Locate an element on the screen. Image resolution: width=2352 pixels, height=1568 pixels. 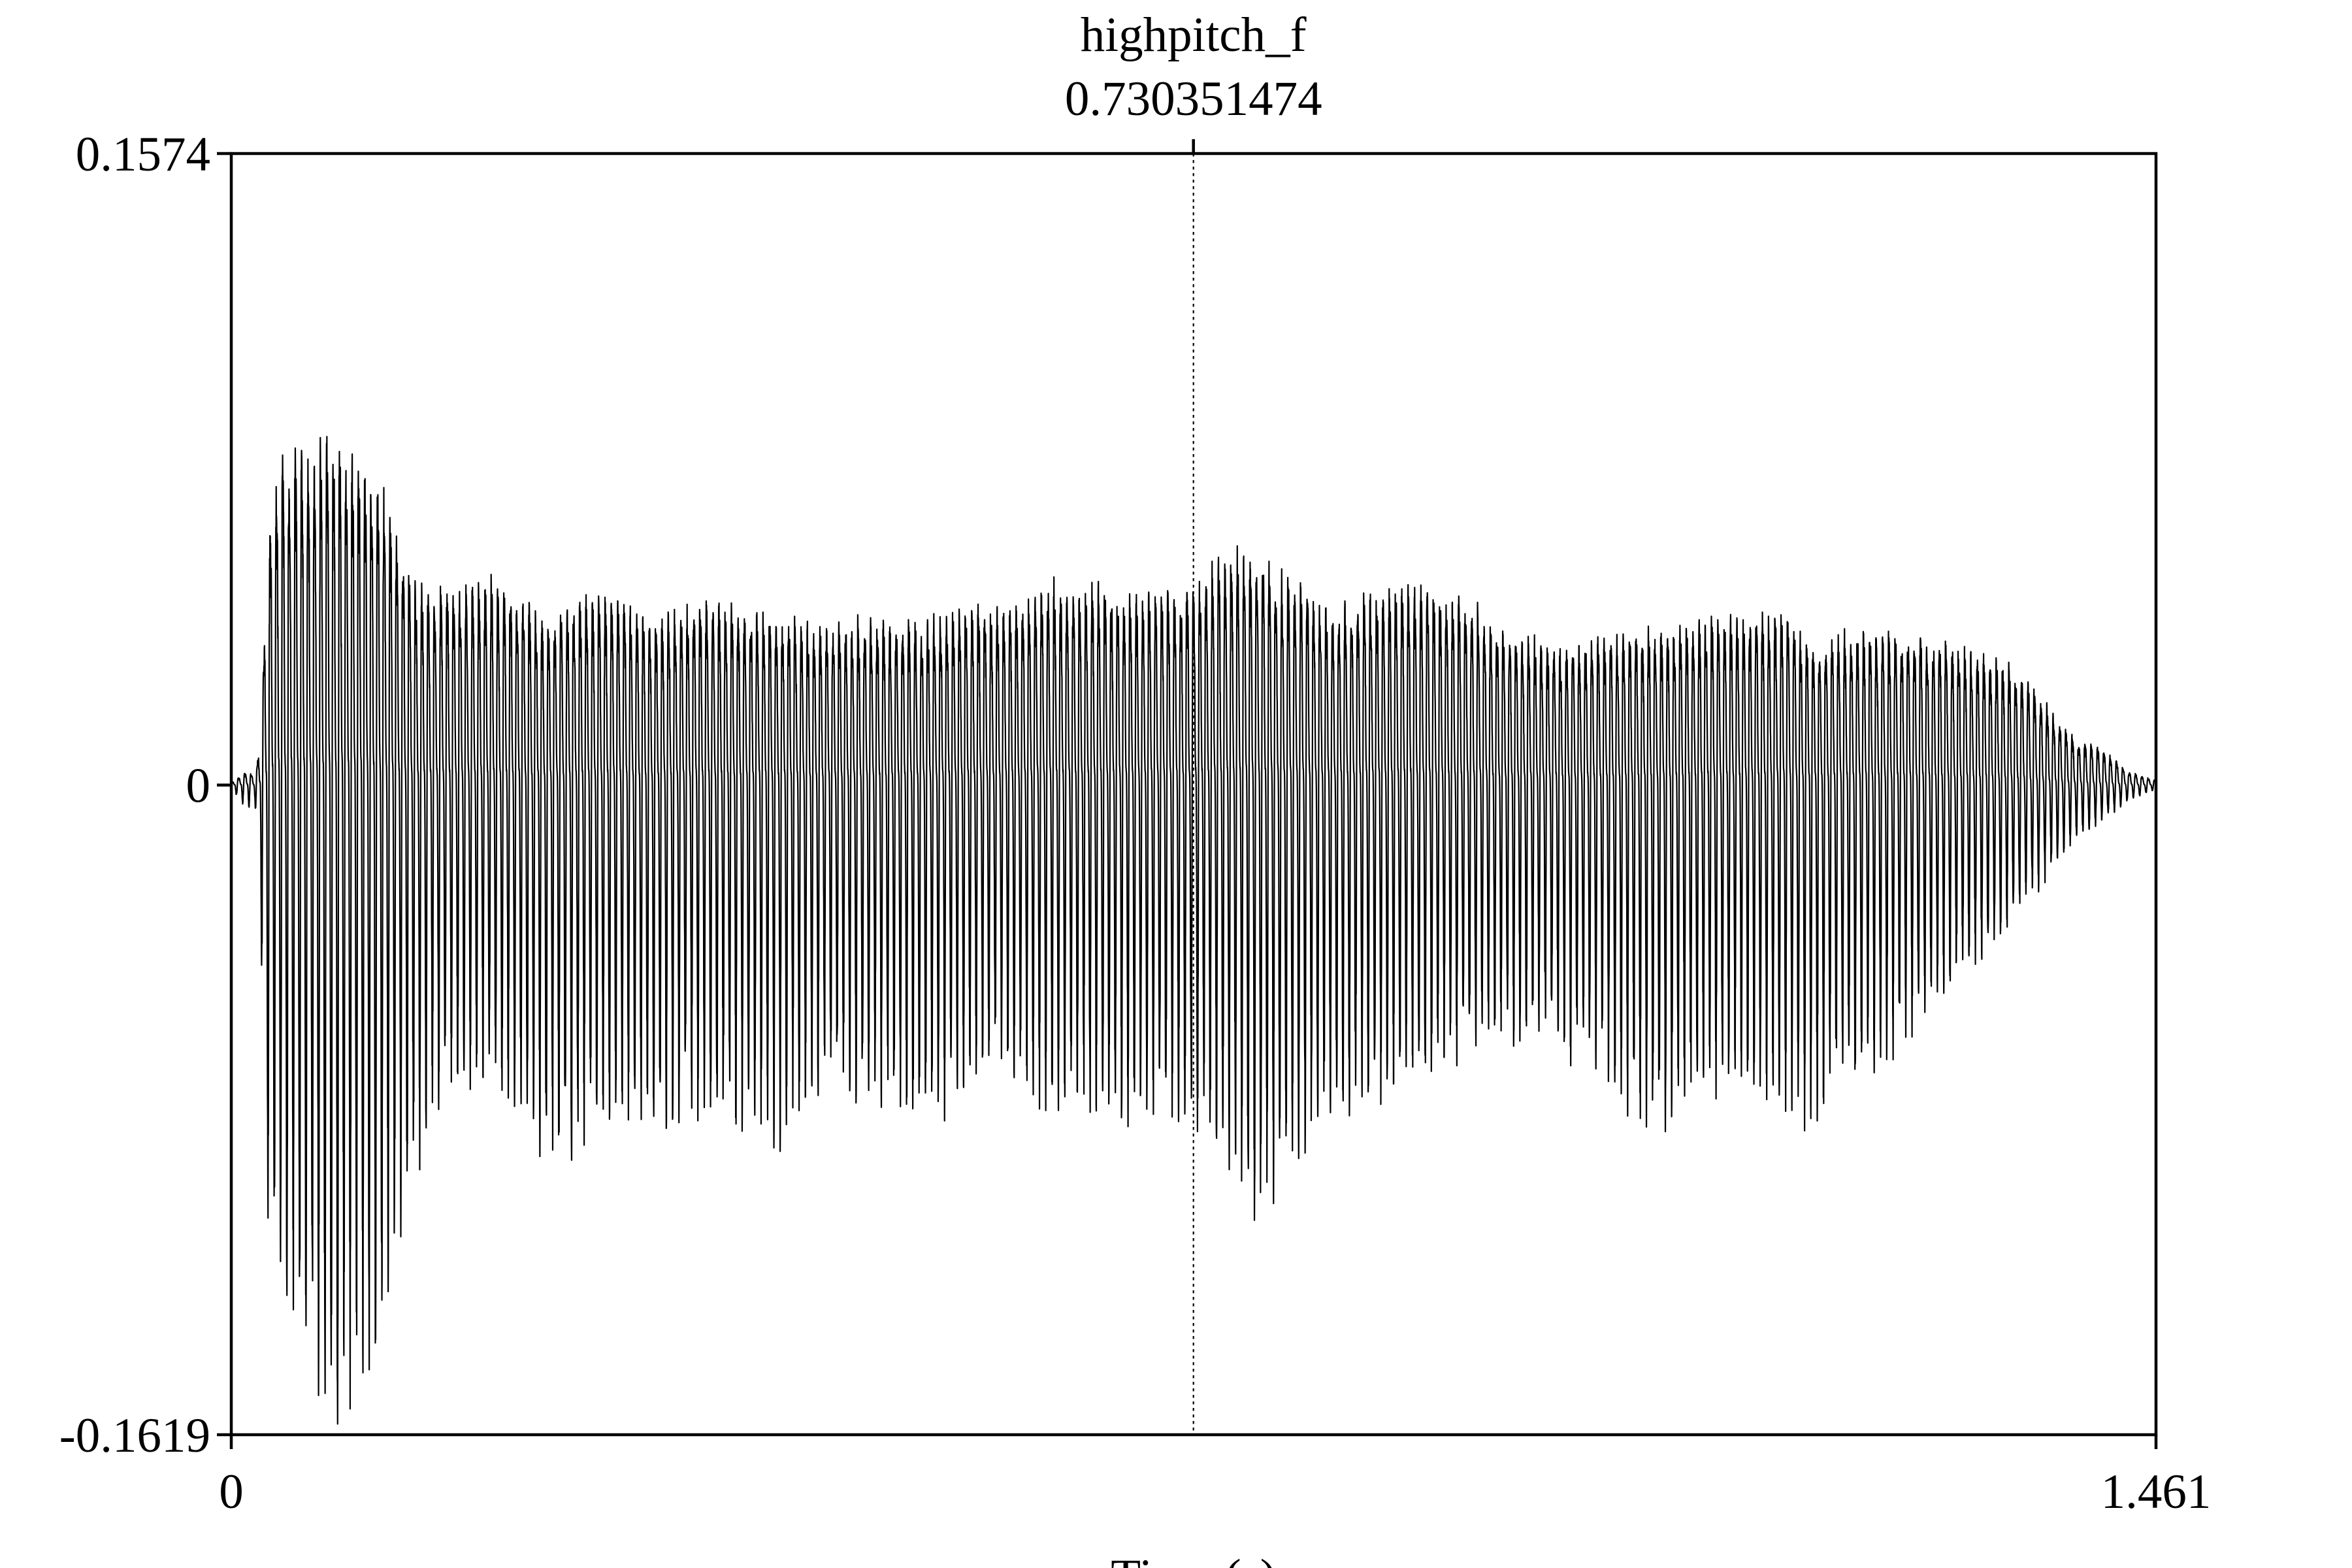
y-tick-label-min: -0.1619 is located at coordinates (134, 1436).